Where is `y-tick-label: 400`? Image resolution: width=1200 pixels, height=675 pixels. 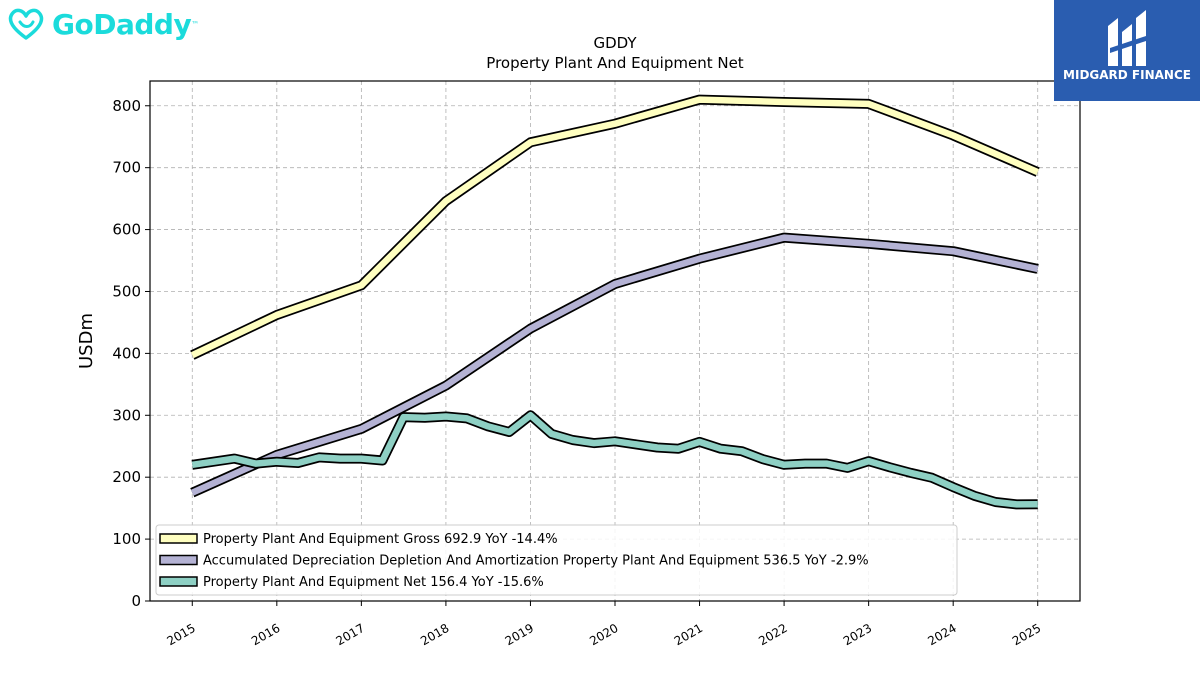
y-tick-label: 400 is located at coordinates (126, 353).